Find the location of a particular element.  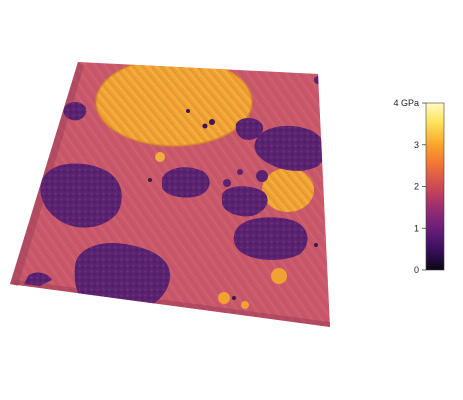

colorbar-gradient-bar is located at coordinates (435, 186).